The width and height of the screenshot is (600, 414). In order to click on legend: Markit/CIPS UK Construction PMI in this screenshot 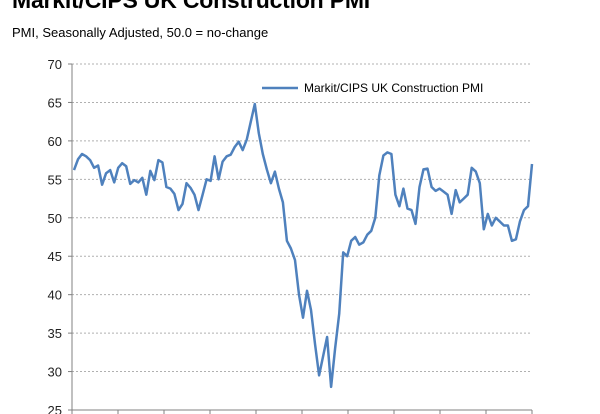, I will do `click(372, 88)`.